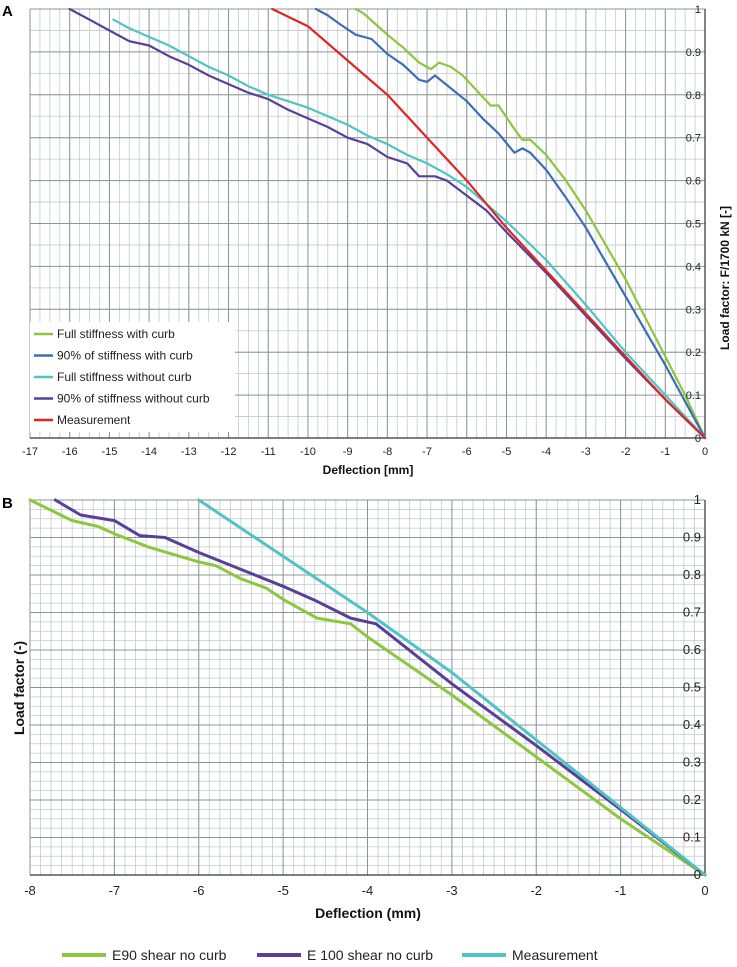 The image size is (737, 967). Describe the element at coordinates (125, 356) in the screenshot. I see `legend-label-2: 90% of stiffness with curb` at that location.